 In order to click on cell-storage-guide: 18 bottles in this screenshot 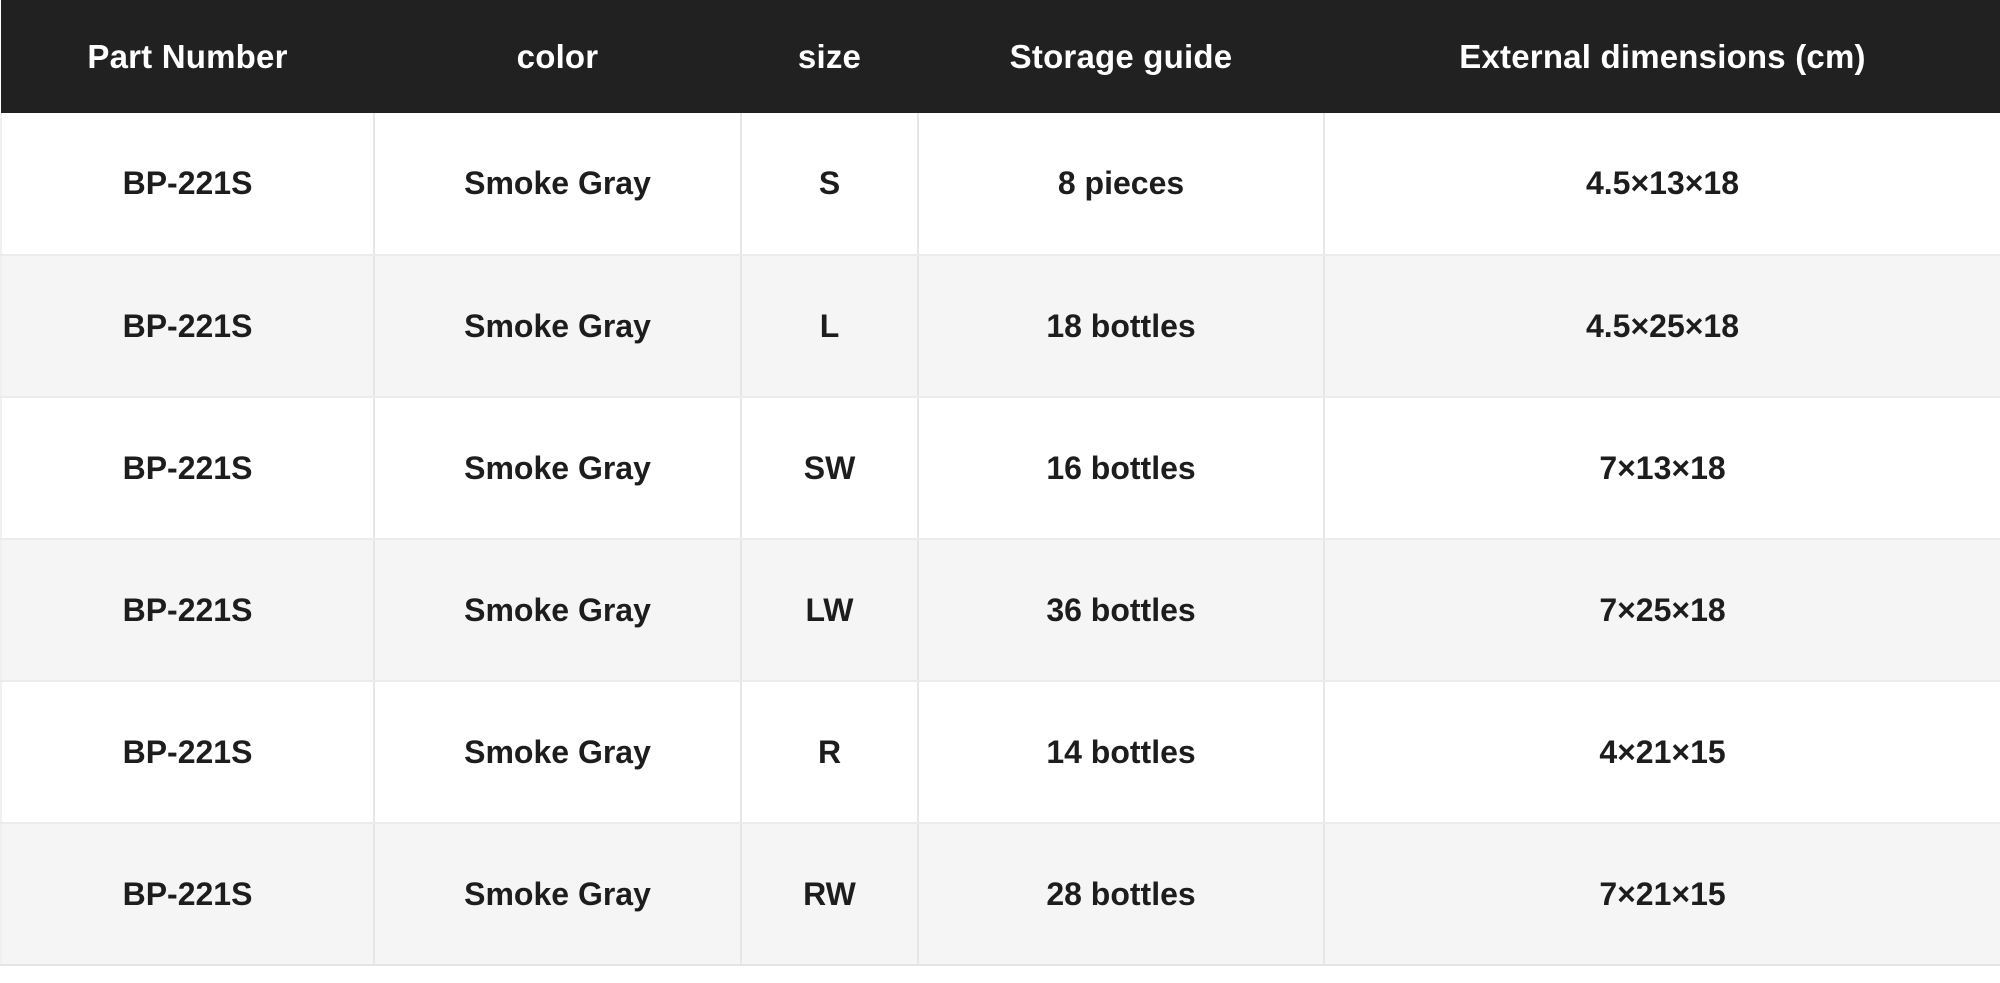, I will do `click(1121, 326)`.